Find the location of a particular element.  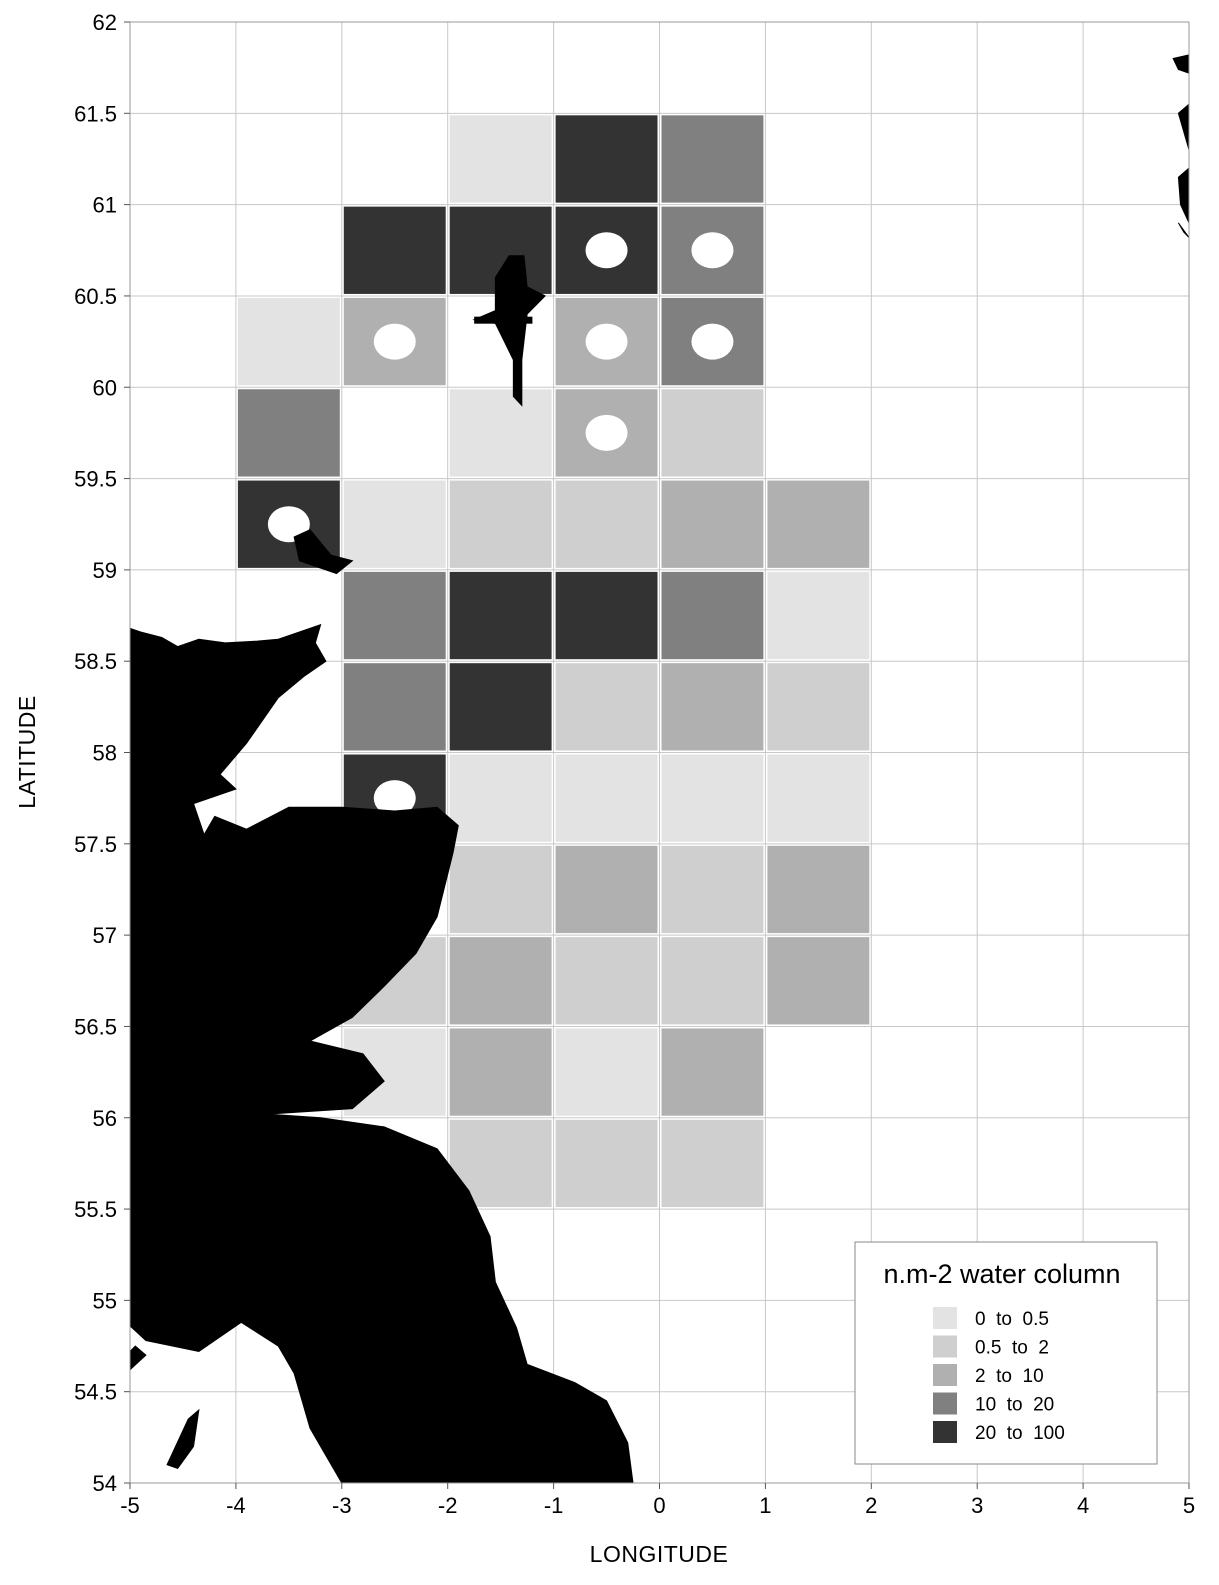

y-tick-label: 62 is located at coordinates (105, 22).